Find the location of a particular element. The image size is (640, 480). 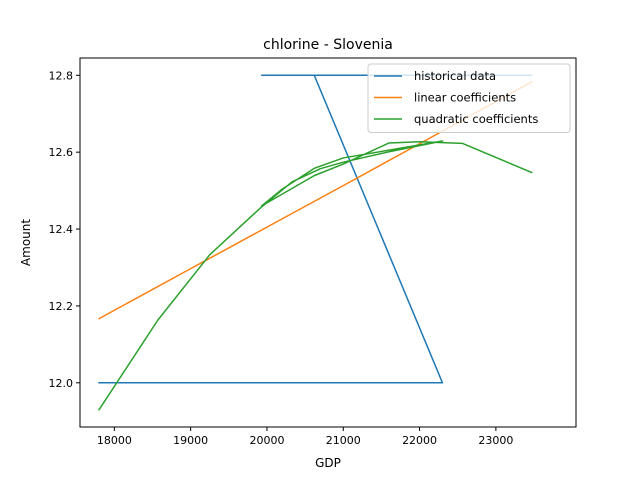

x-tick-label: 20000 is located at coordinates (266, 440).